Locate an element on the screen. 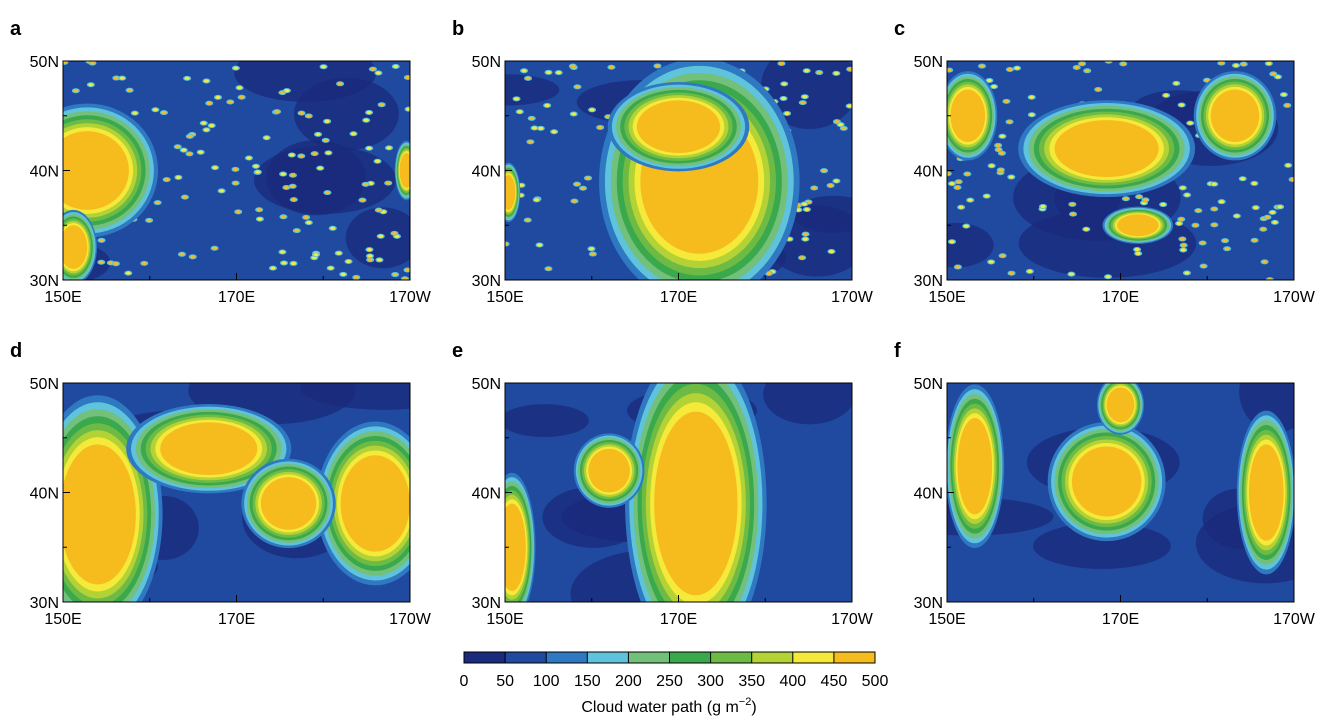 The height and width of the screenshot is (723, 1321). lat-label: 50N is located at coordinates (928, 384).